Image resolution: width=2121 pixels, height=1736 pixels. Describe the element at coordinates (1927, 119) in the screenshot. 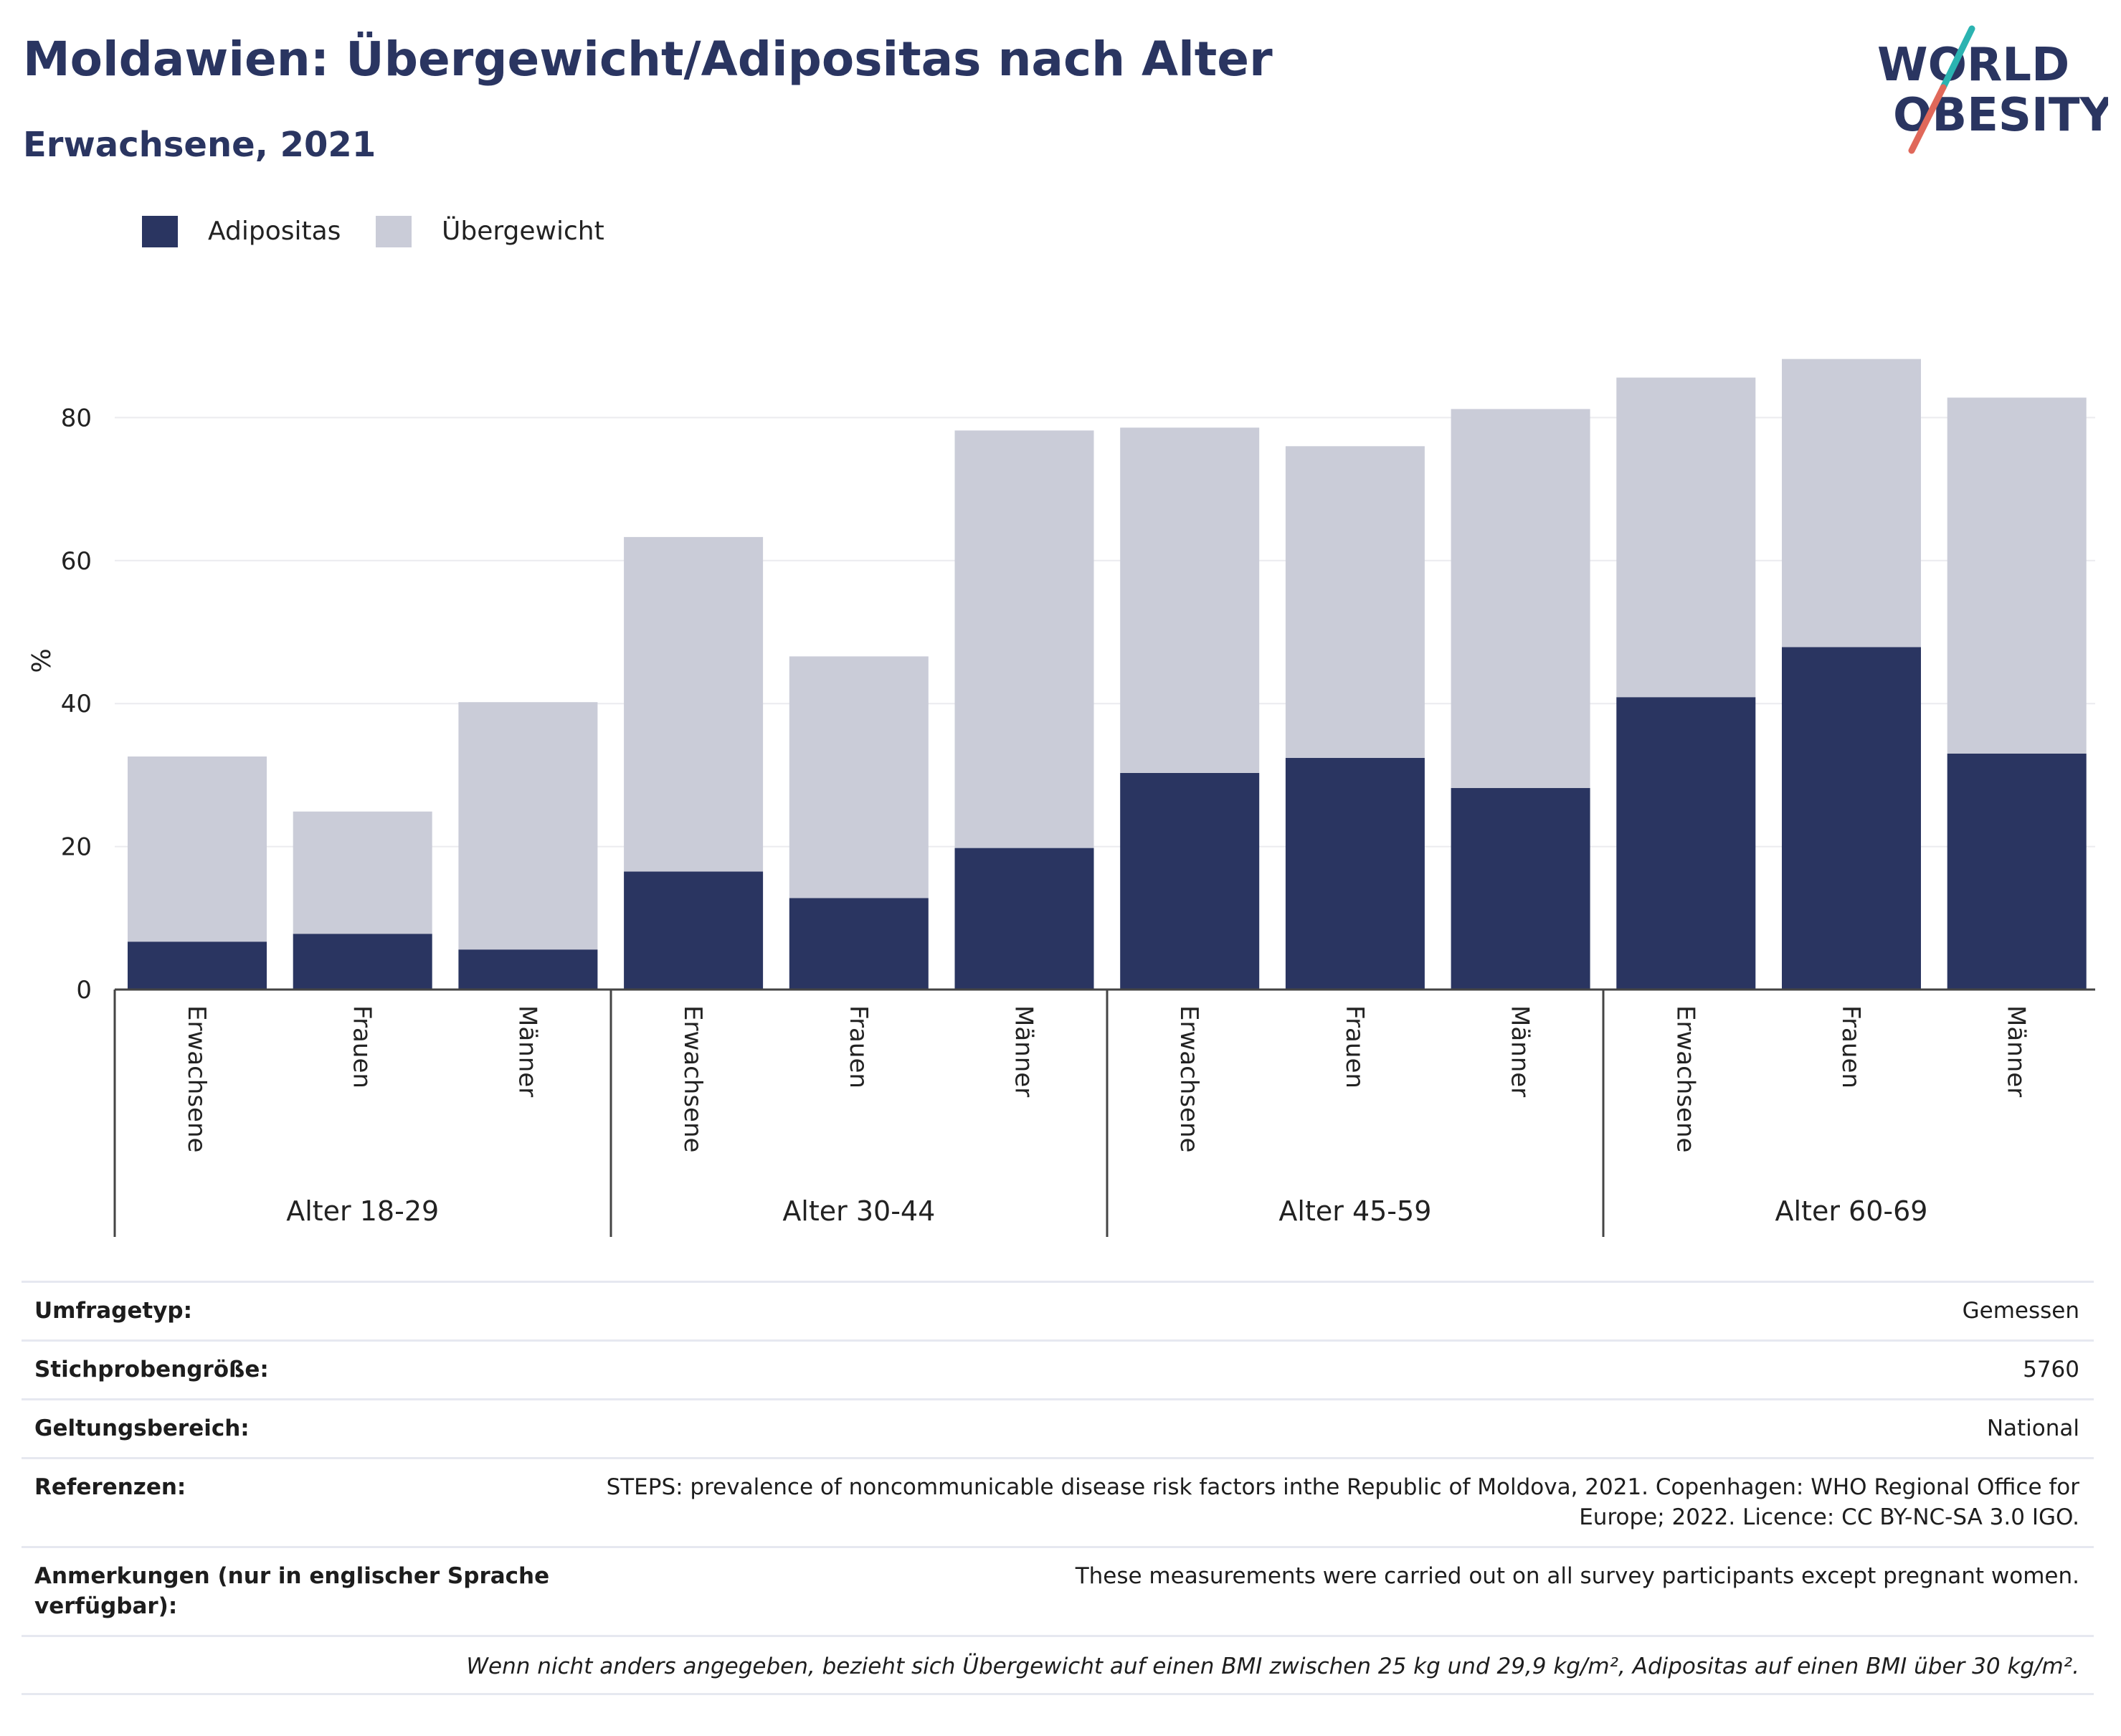

I see `logo-slash-red` at that location.